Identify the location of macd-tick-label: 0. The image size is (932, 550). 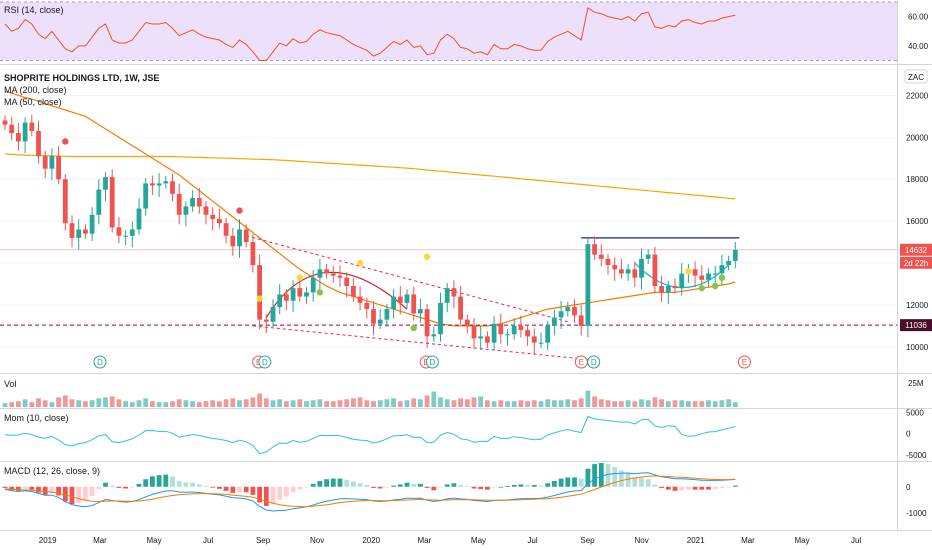
(908, 487).